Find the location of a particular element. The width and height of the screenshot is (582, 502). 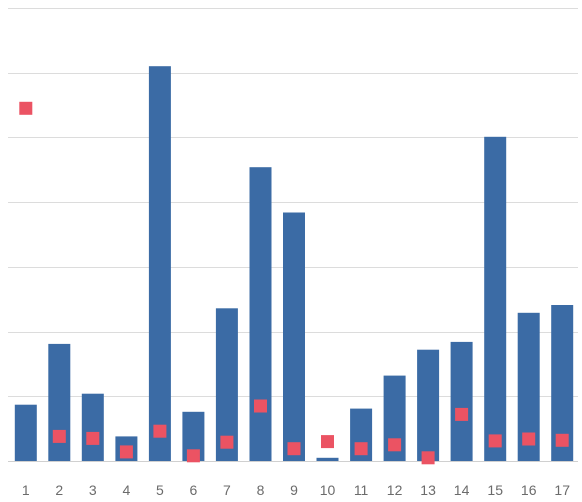

x-tick-label: 14 is located at coordinates (462, 490).